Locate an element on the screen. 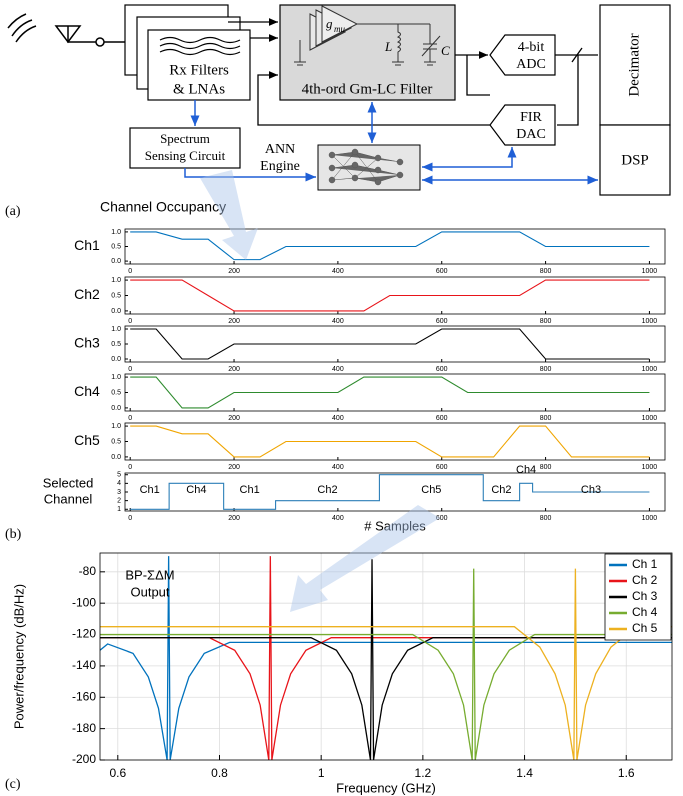  y-tick-label: 1 is located at coordinates (119, 509).